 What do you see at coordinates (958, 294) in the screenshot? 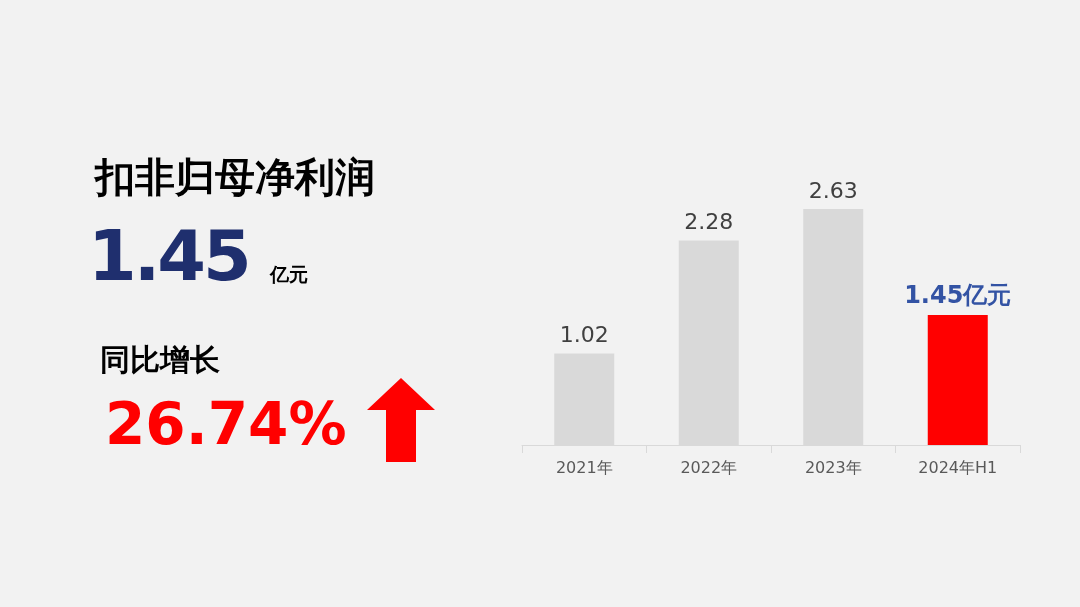
I see `data-label: 1.45亿元` at bounding box center [958, 294].